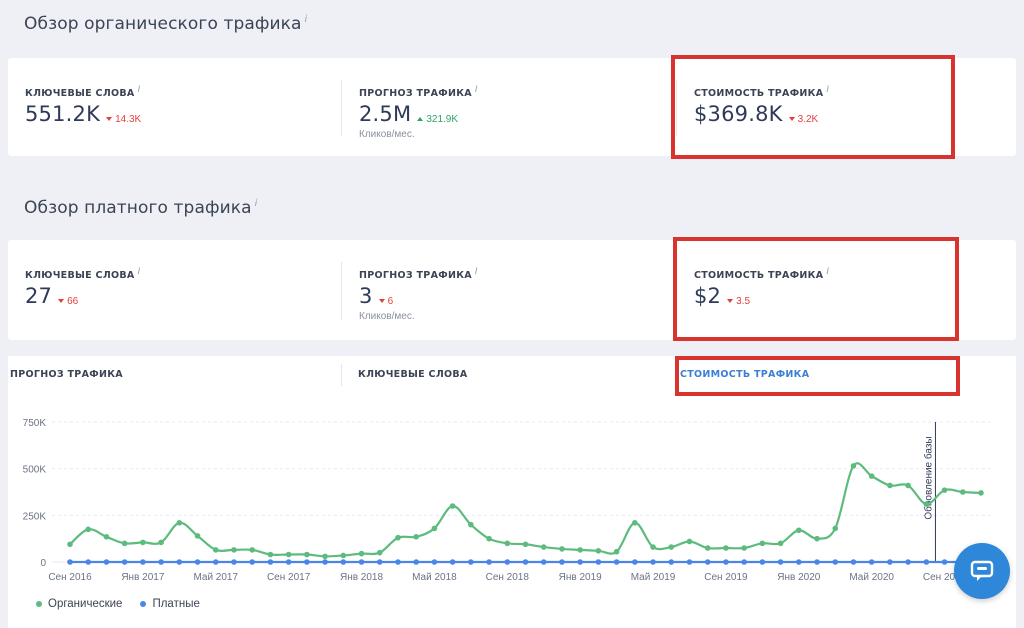 This screenshot has width=1024, height=628. What do you see at coordinates (385, 114) in the screenshot?
I see `metric-value: 2.5M` at bounding box center [385, 114].